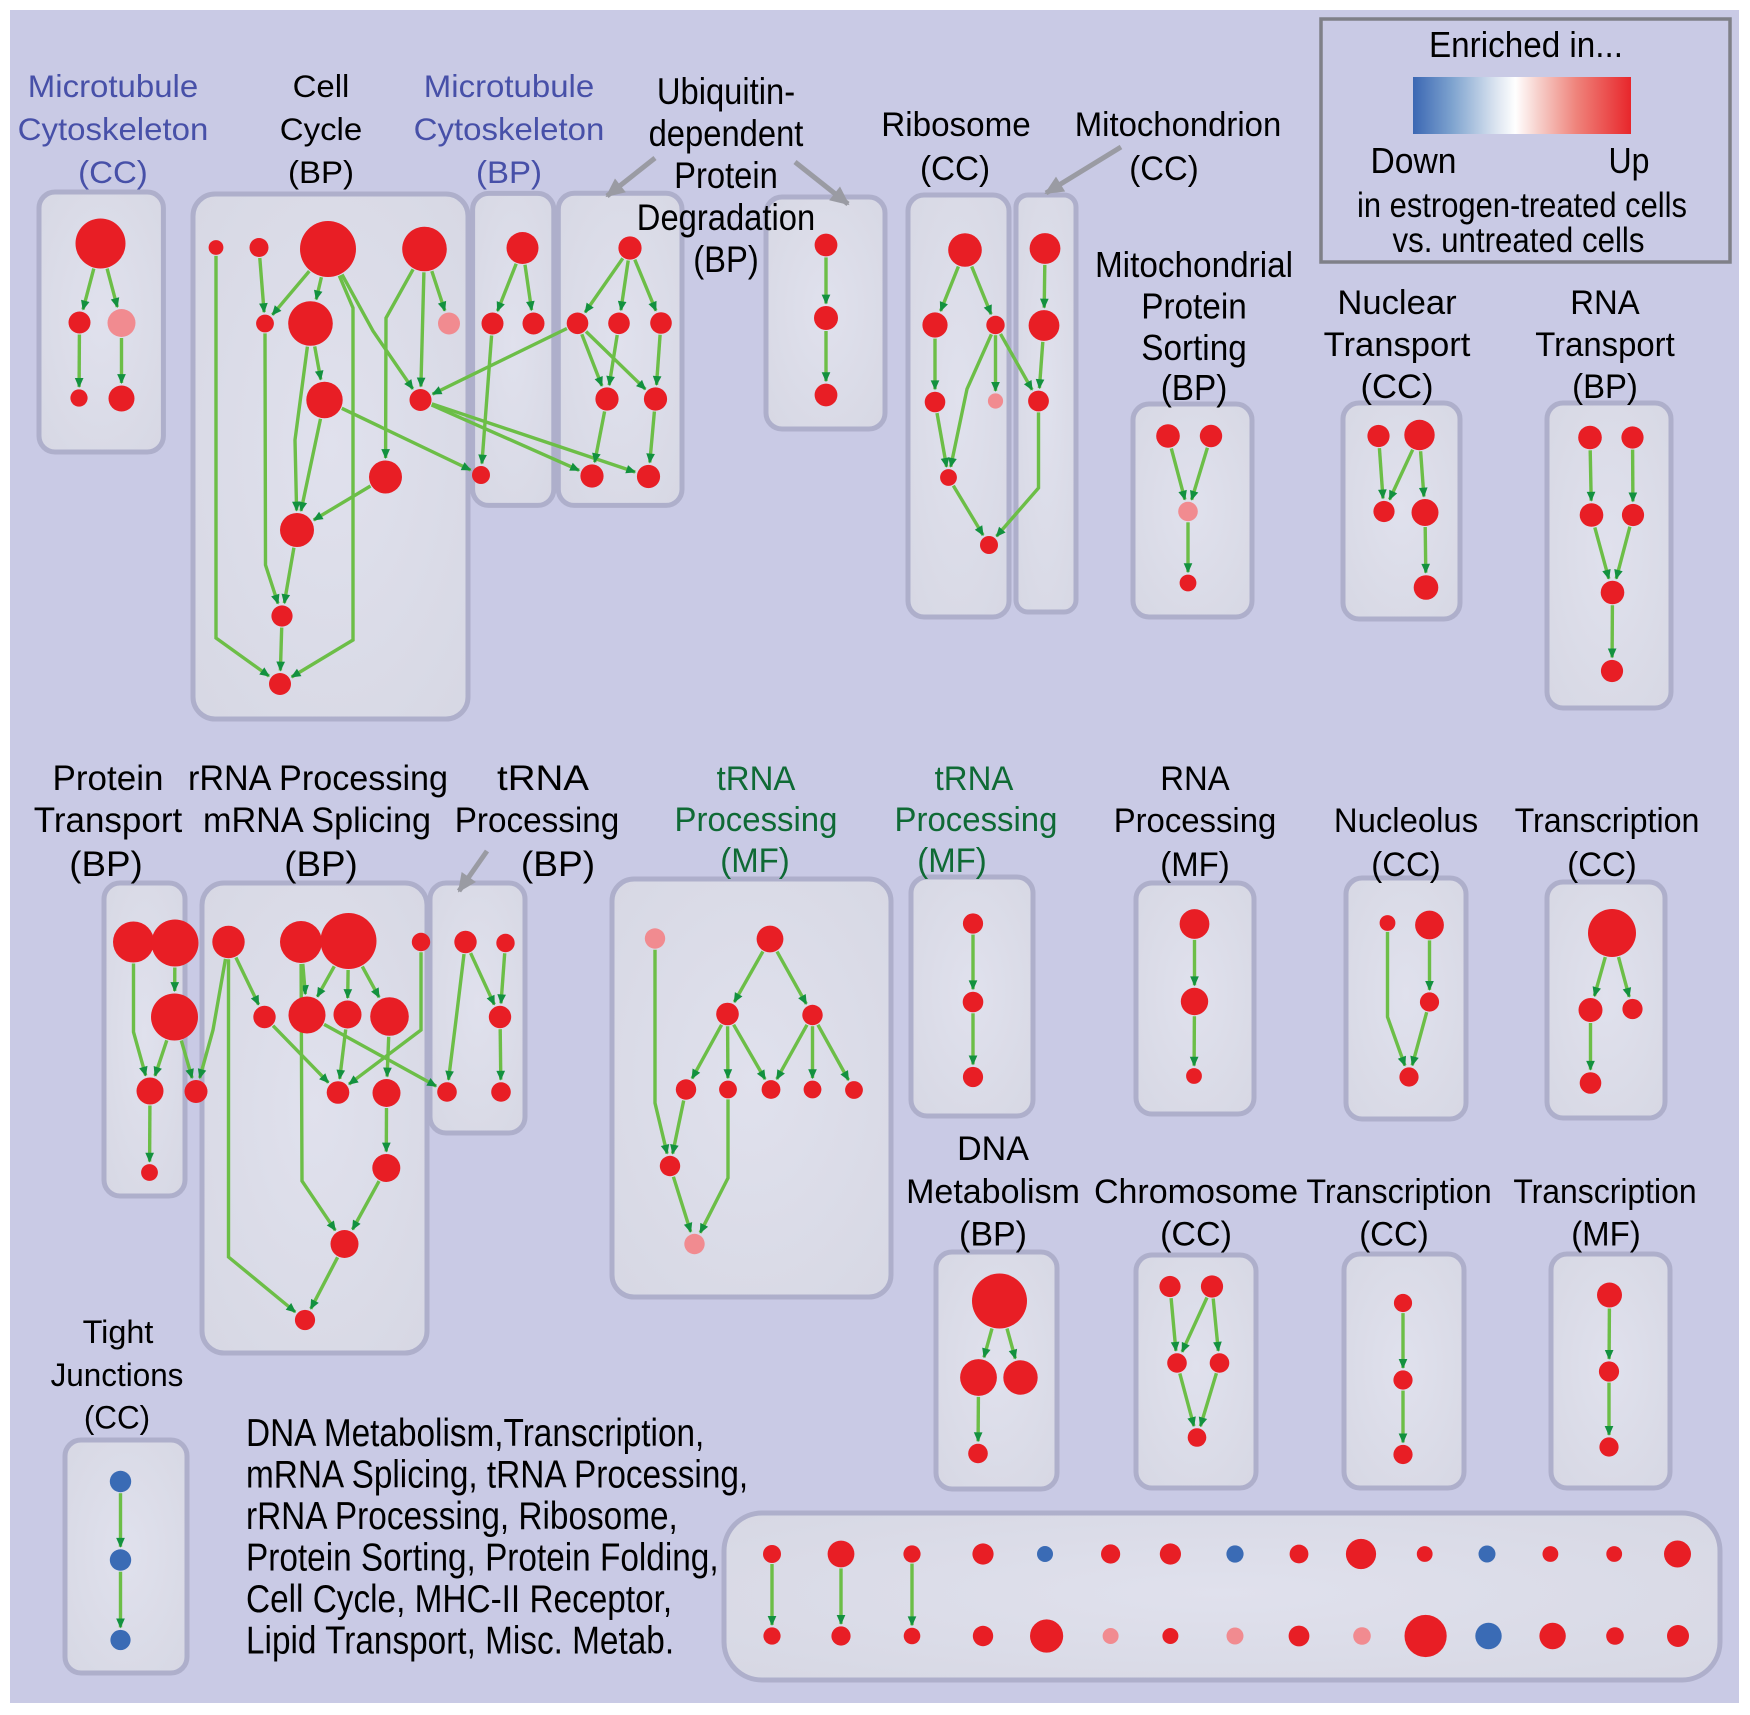 This screenshot has height=1715, width=1750. I want to click on svg-text: Ubiquitin-, so click(726, 91).